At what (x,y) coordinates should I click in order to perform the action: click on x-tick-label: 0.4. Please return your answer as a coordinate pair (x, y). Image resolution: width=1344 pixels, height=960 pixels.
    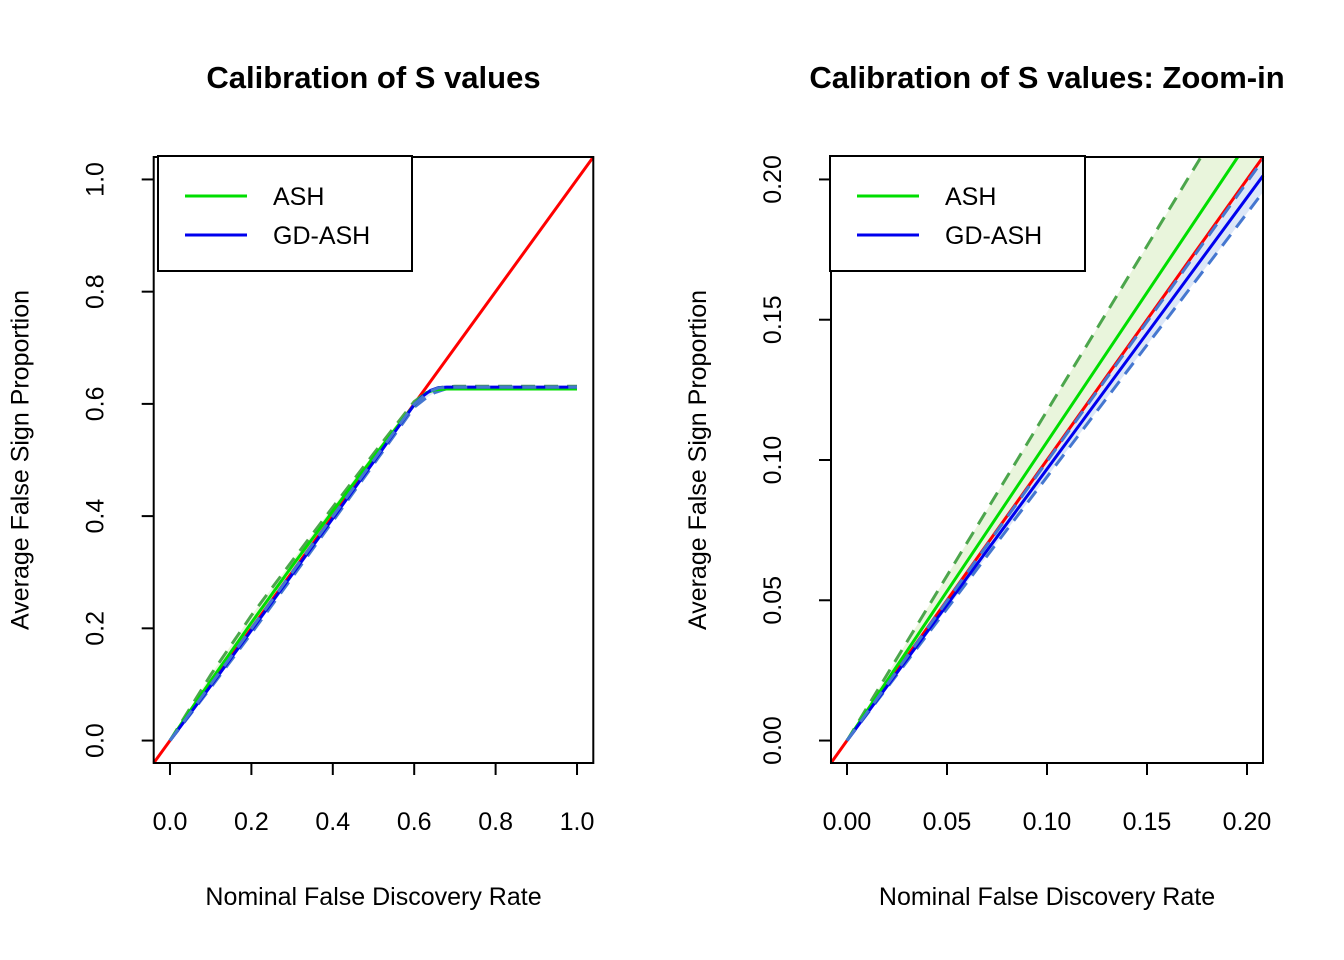
    Looking at the image, I should click on (332, 822).